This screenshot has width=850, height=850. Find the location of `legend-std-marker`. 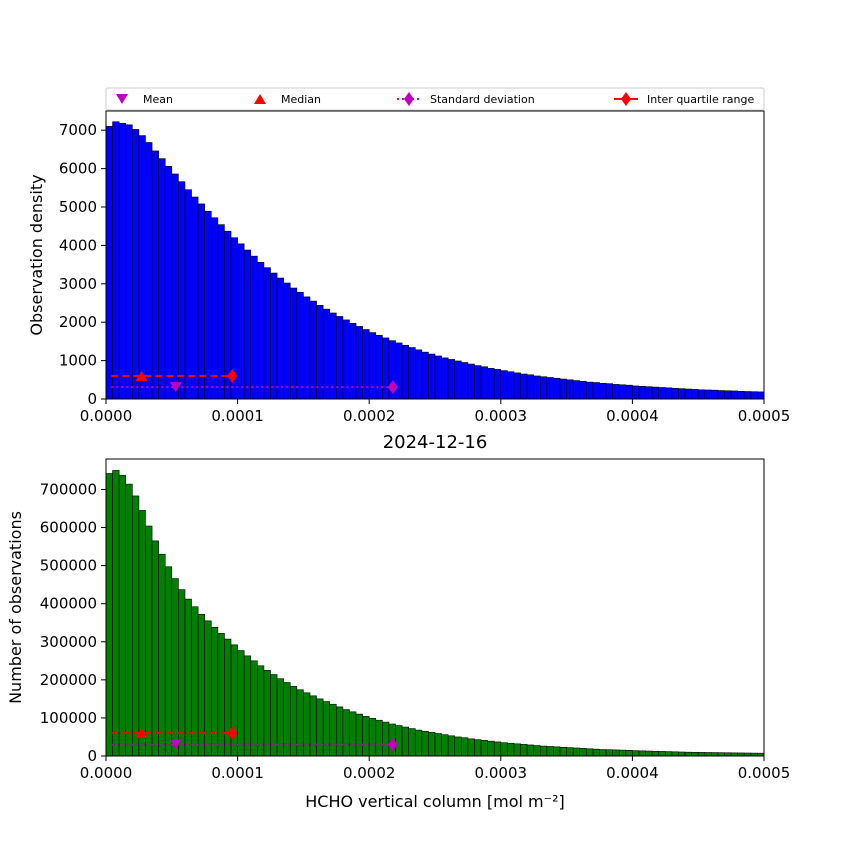

legend-std-marker is located at coordinates (409, 99).